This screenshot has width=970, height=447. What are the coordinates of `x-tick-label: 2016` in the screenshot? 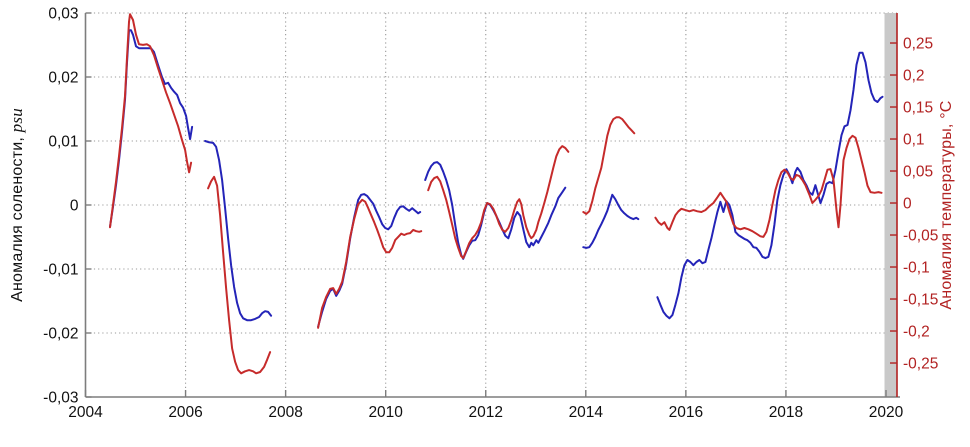 It's located at (686, 412).